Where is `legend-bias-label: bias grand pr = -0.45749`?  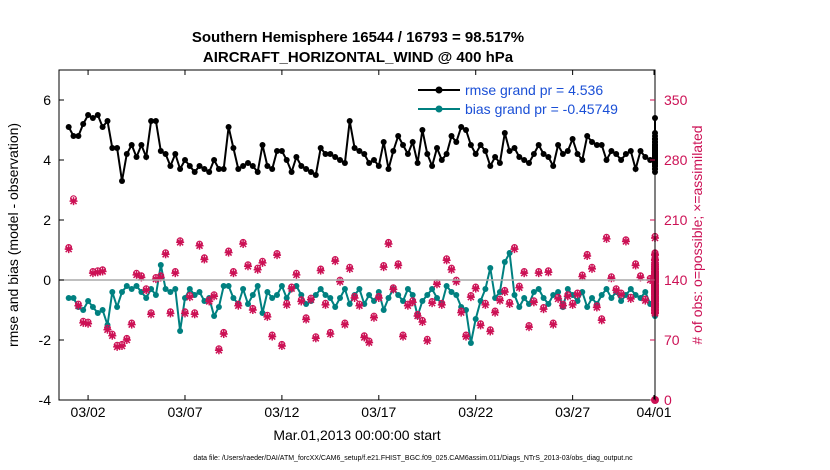 legend-bias-label: bias grand pr = -0.45749 is located at coordinates (541, 109).